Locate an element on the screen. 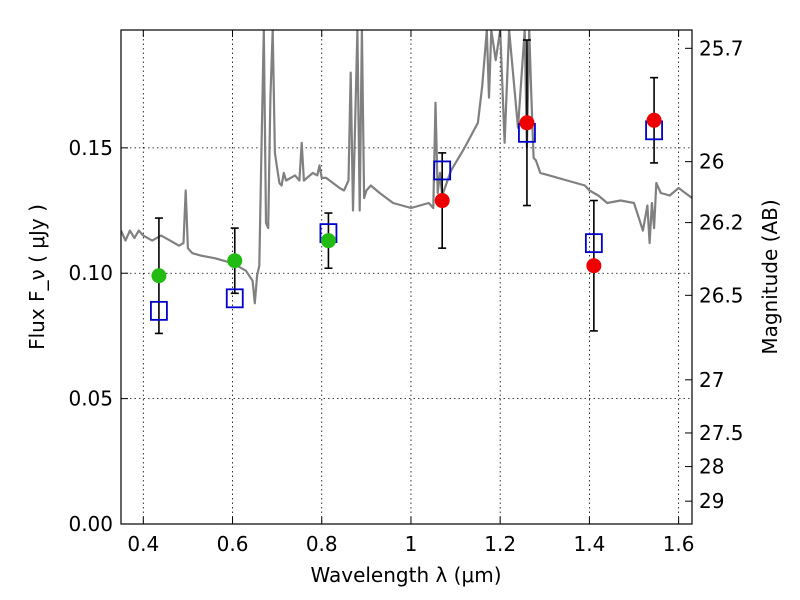  x-tick-label: 0.8 is located at coordinates (322, 544).